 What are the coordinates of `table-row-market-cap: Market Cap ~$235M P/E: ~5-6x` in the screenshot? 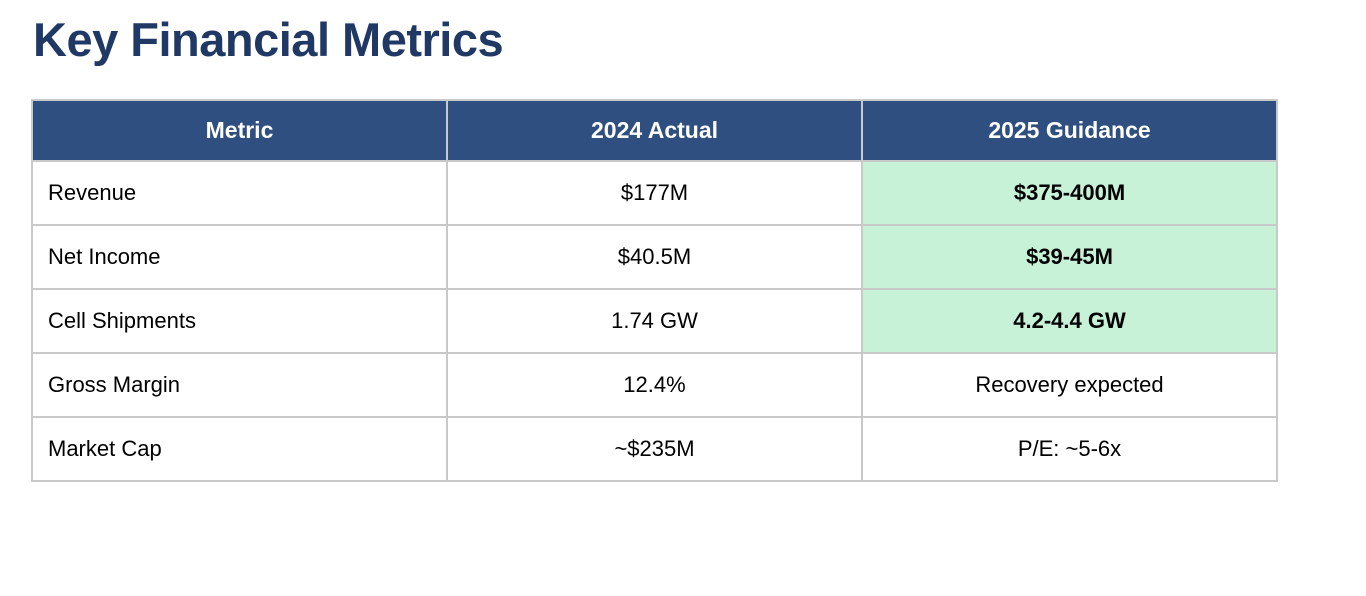 It's located at (654, 449).